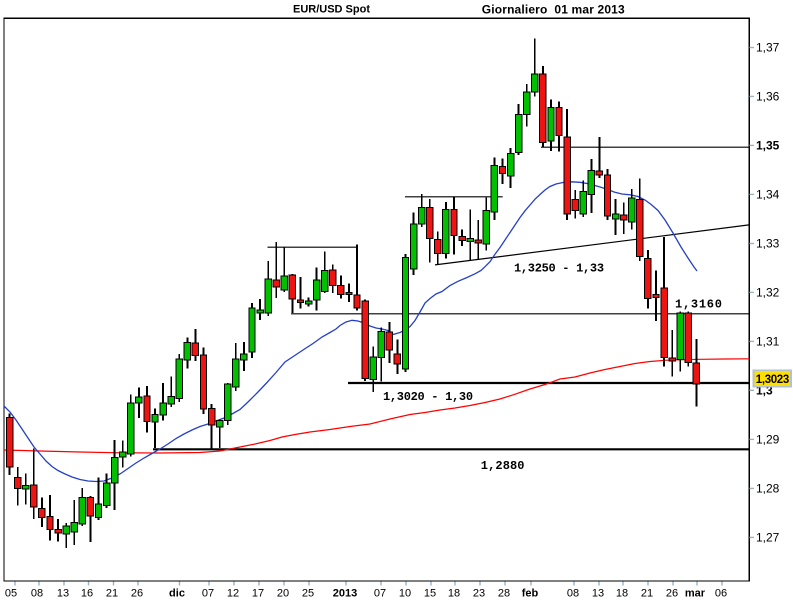 This screenshot has width=793, height=600. What do you see at coordinates (428, 397) in the screenshot?
I see `svg-text: 1,3020 - 1,30` at bounding box center [428, 397].